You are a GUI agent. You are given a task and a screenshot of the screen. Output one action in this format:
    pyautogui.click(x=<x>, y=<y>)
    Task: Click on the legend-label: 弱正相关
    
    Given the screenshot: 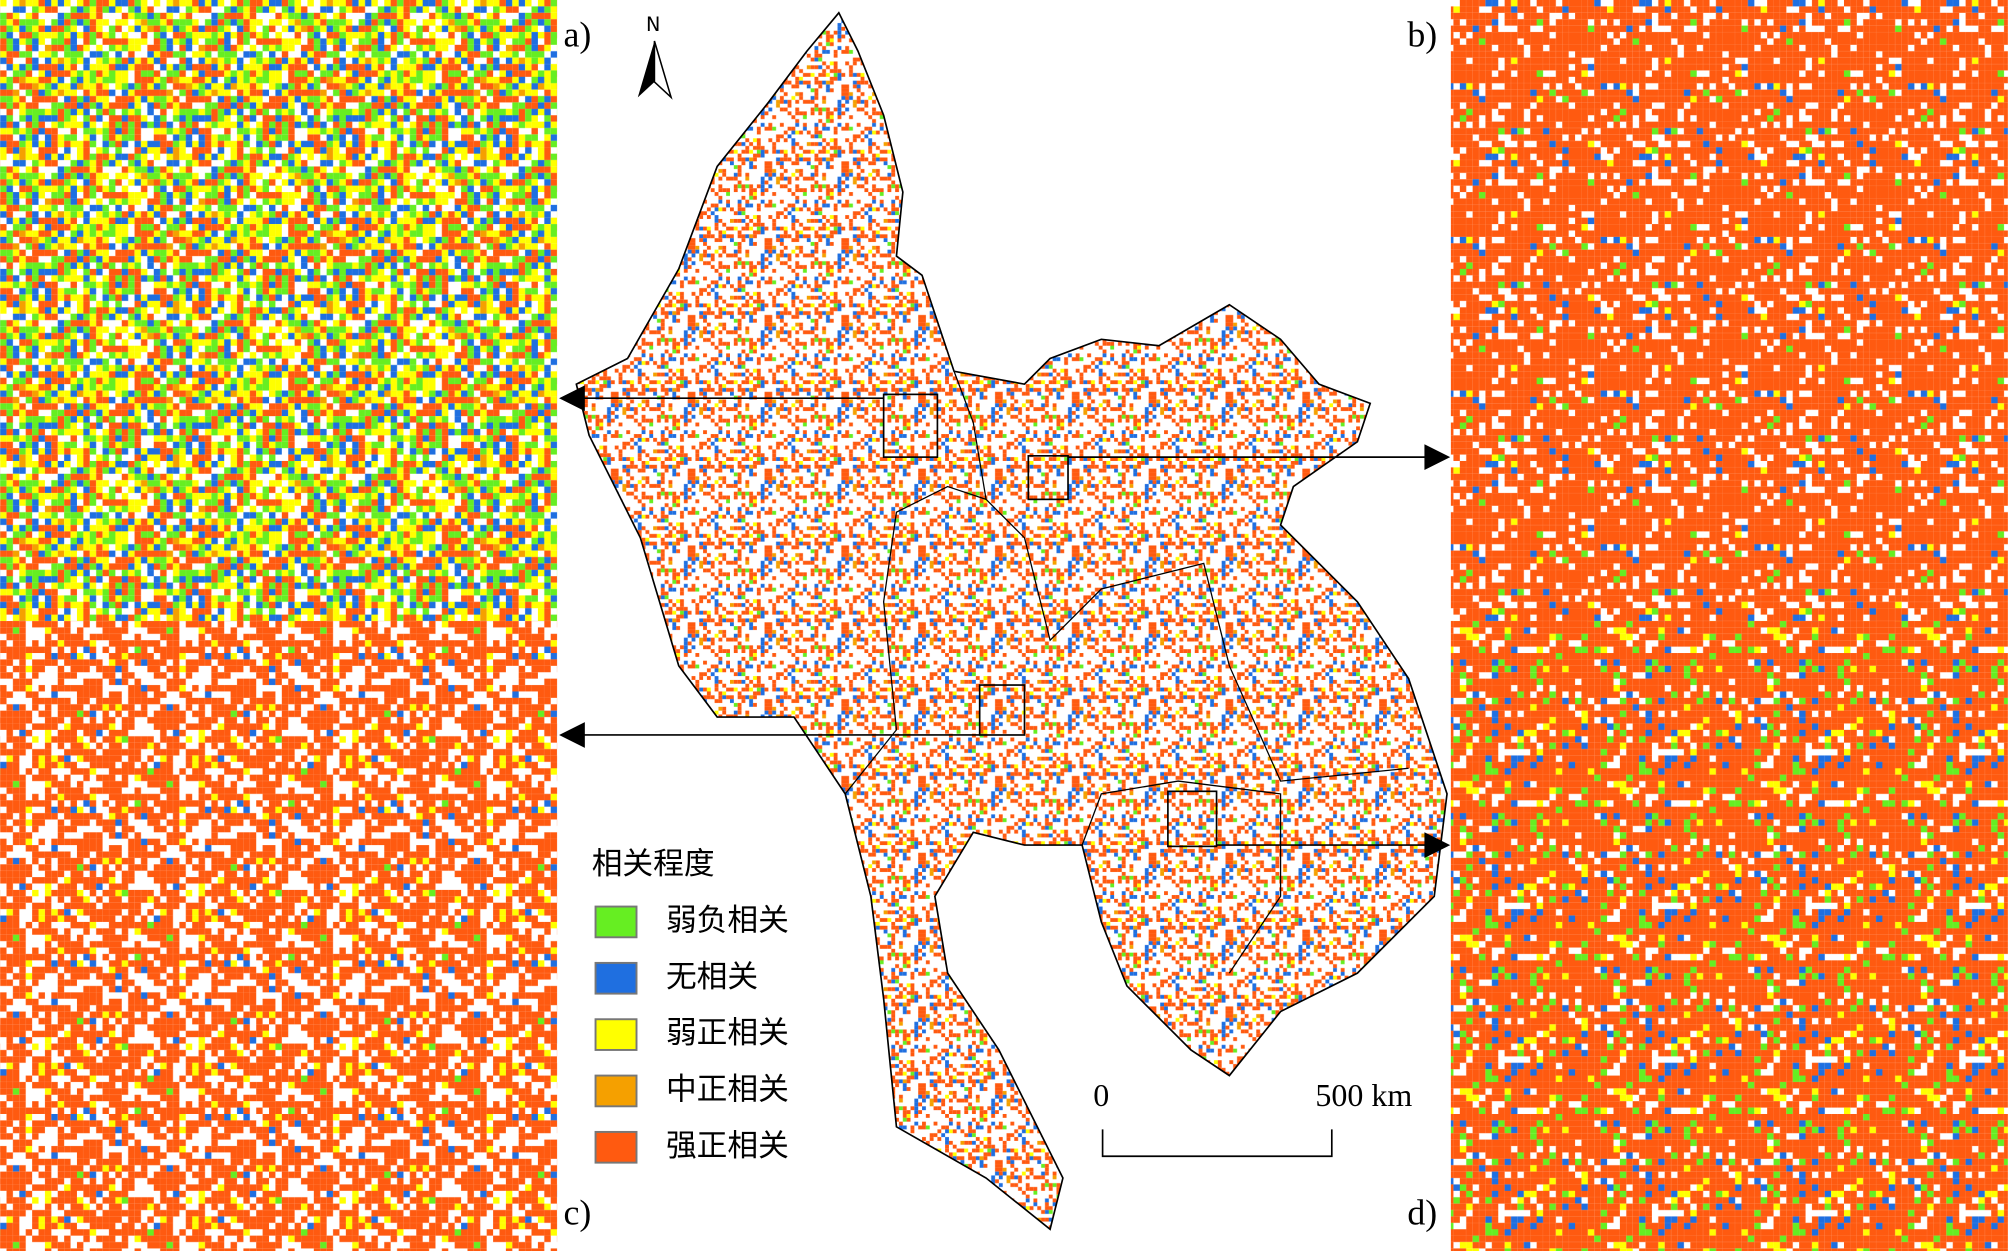 What is the action you would take?
    pyautogui.click(x=727, y=1033)
    